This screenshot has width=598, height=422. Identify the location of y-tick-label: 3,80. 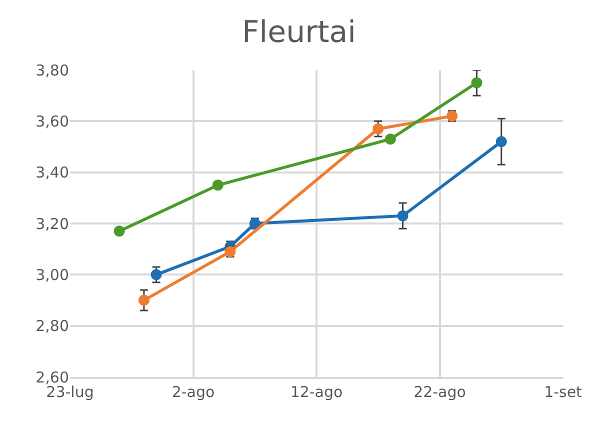
(52, 70).